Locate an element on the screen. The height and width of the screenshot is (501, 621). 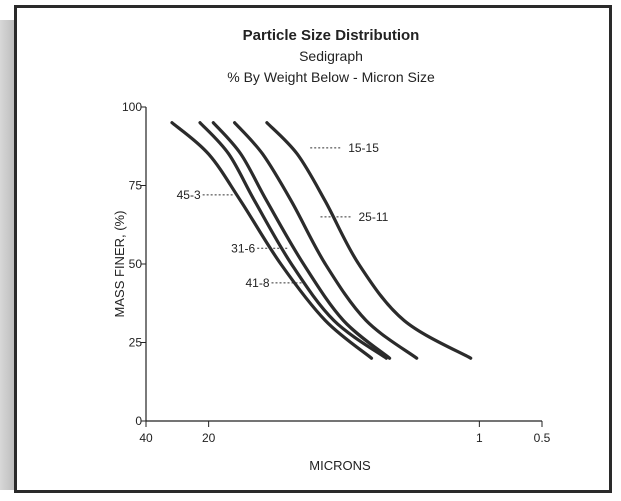
x-tick-label: 0.5 is located at coordinates (542, 438).